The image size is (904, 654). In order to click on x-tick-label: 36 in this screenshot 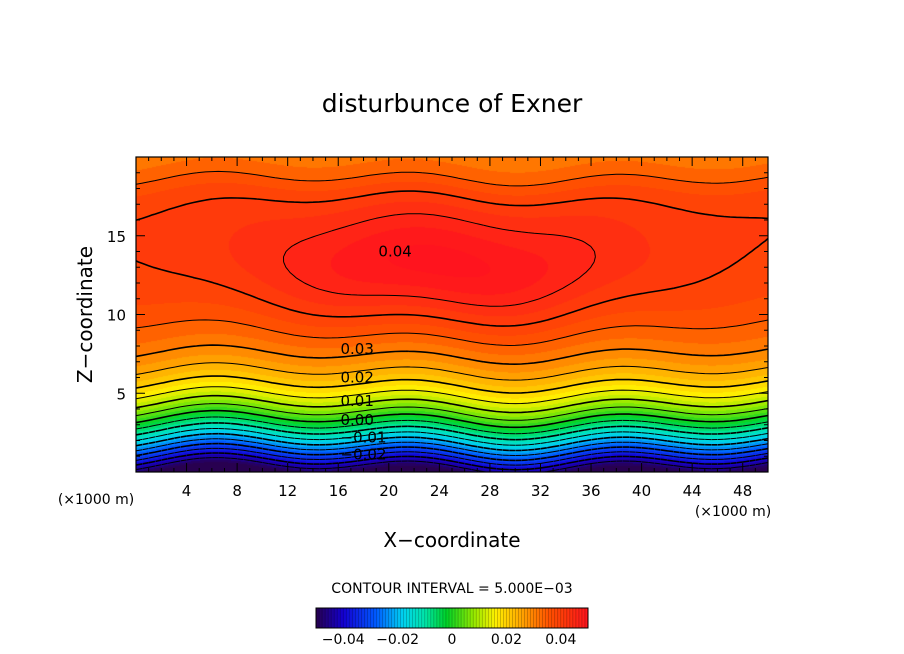, I will do `click(590, 491)`.